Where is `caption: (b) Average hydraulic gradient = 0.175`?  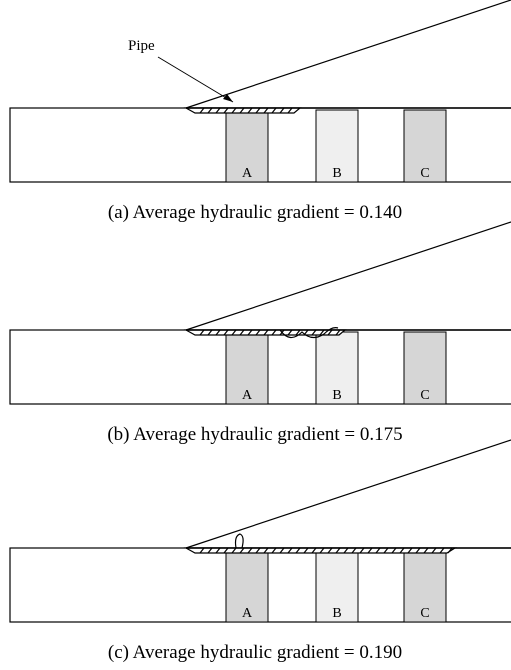
caption: (b) Average hydraulic gradient = 0.175 is located at coordinates (254, 434).